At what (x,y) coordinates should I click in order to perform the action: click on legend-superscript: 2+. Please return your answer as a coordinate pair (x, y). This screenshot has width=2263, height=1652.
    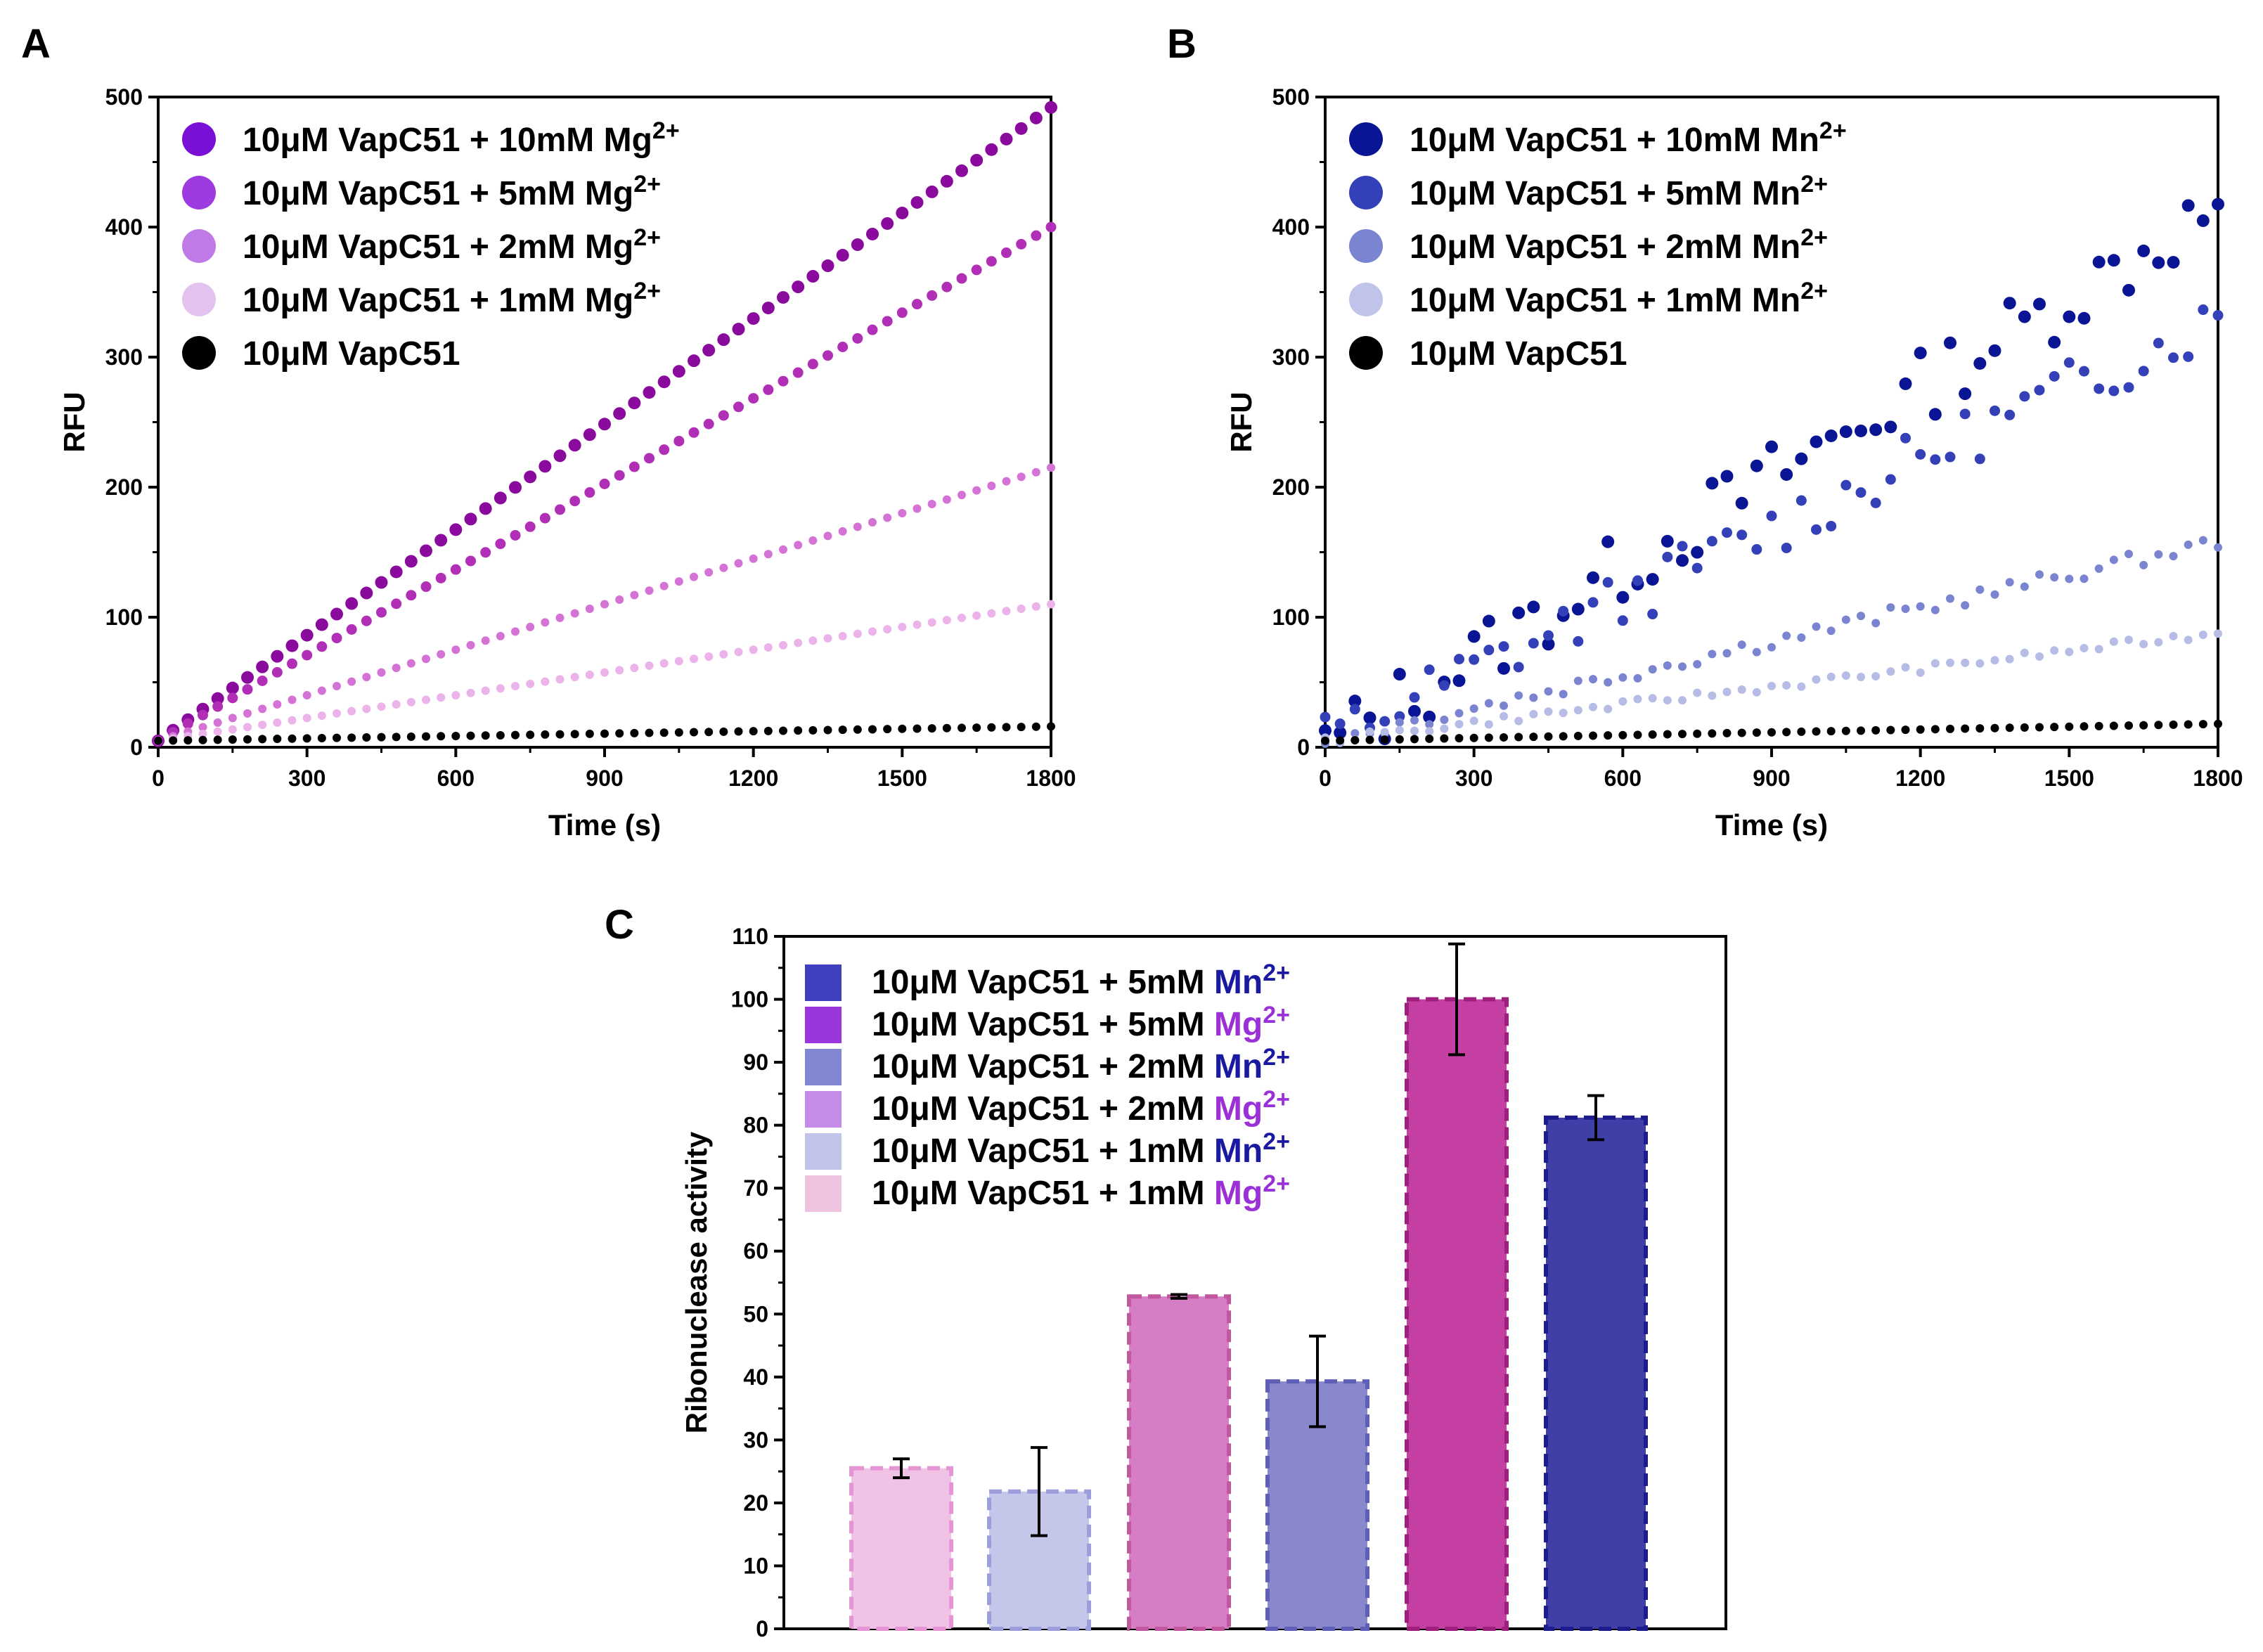
    Looking at the image, I should click on (1833, 130).